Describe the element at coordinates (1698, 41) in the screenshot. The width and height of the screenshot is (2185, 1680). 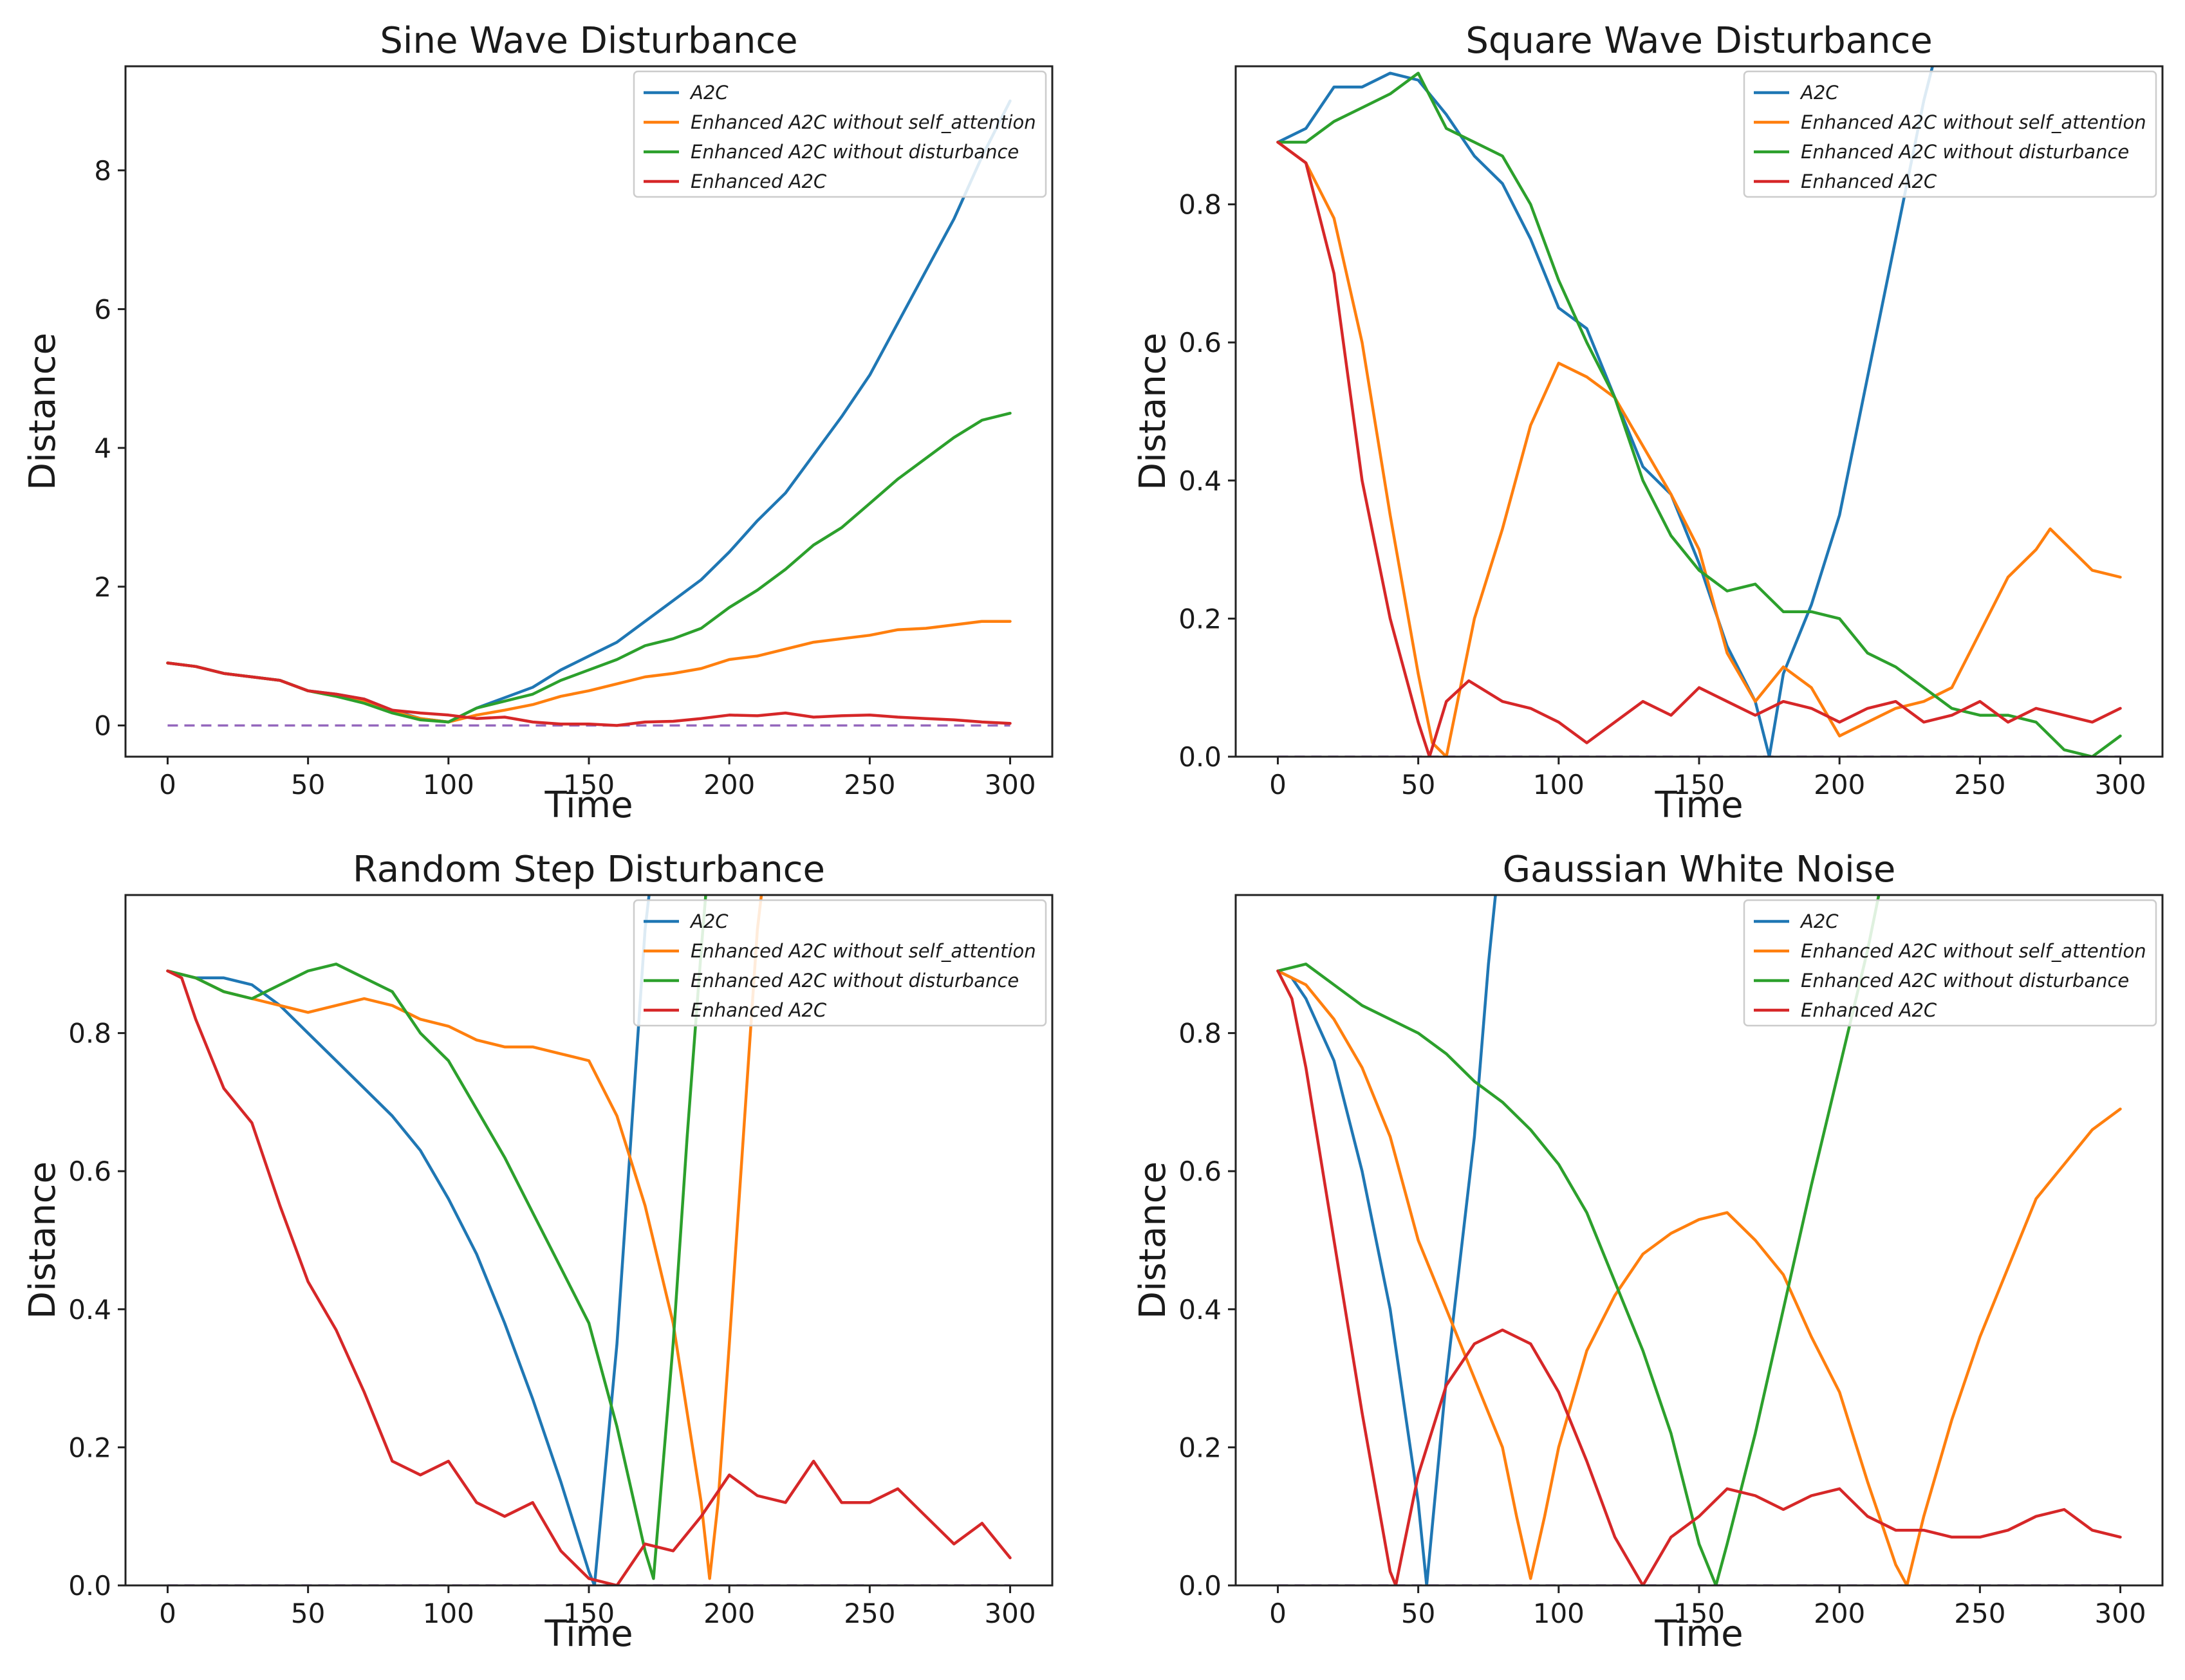
I see `chart-title: Square Wave Disturbance` at that location.